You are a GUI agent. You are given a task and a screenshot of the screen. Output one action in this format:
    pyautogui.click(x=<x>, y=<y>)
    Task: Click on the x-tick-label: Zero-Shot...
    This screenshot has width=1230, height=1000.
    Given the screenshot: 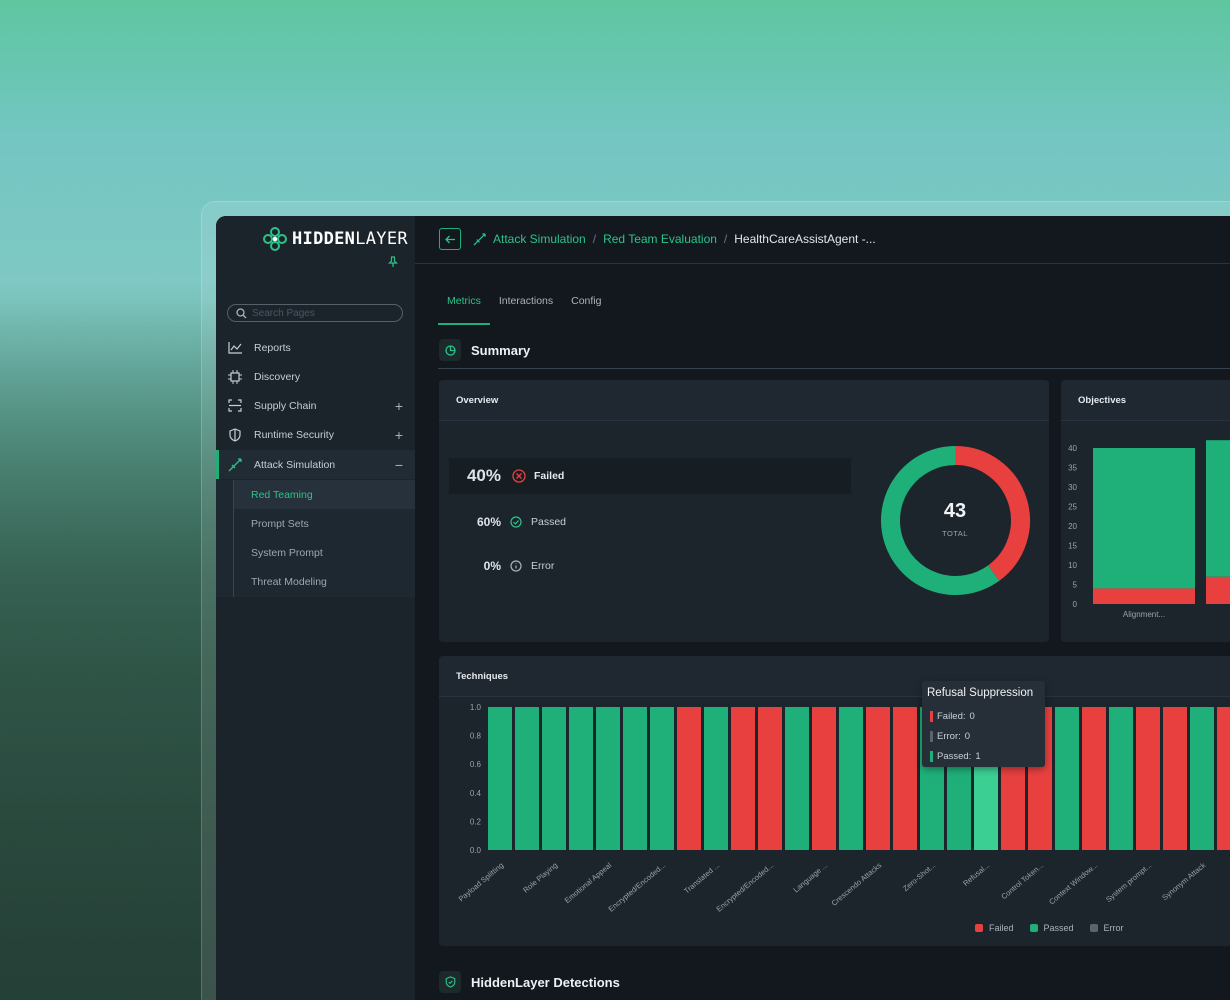 What is the action you would take?
    pyautogui.click(x=919, y=877)
    